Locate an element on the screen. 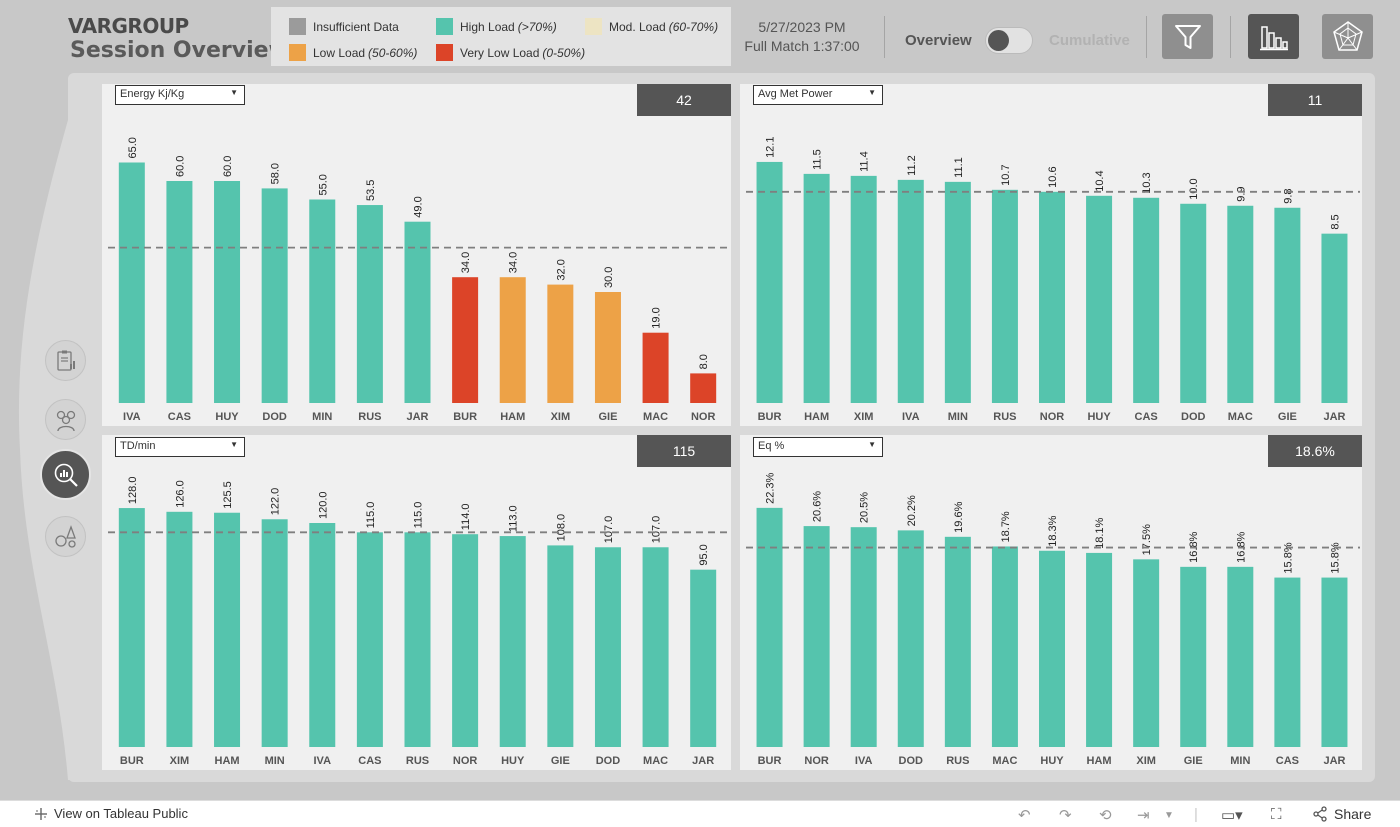 The image size is (1400, 827). data-label: 108.0 is located at coordinates (561, 528).